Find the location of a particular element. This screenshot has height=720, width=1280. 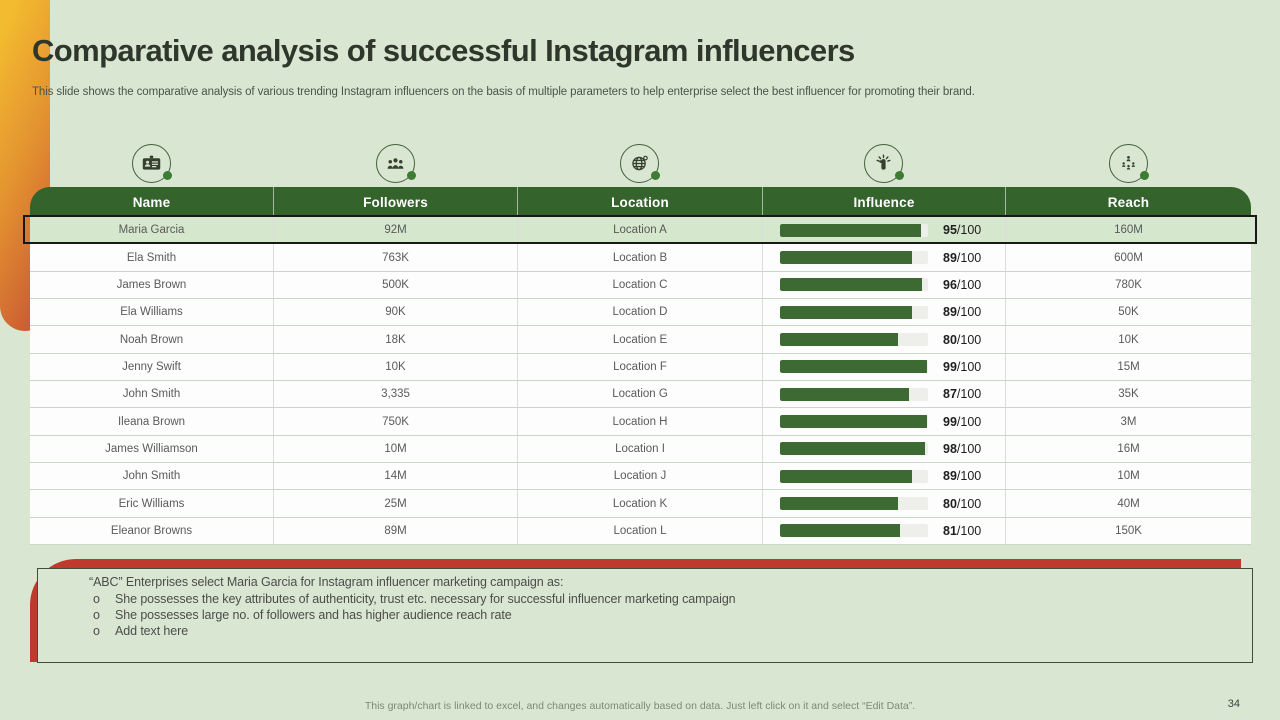

cell-name: Ela Williams is located at coordinates (151, 312).